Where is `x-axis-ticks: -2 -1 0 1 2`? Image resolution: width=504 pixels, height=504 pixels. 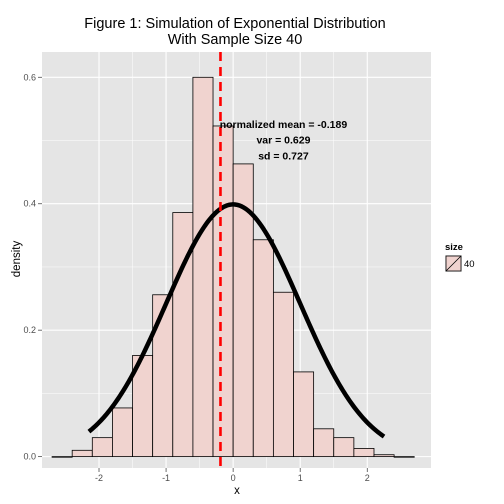
x-axis-ticks: -2 -1 0 1 2 is located at coordinates (232, 475).